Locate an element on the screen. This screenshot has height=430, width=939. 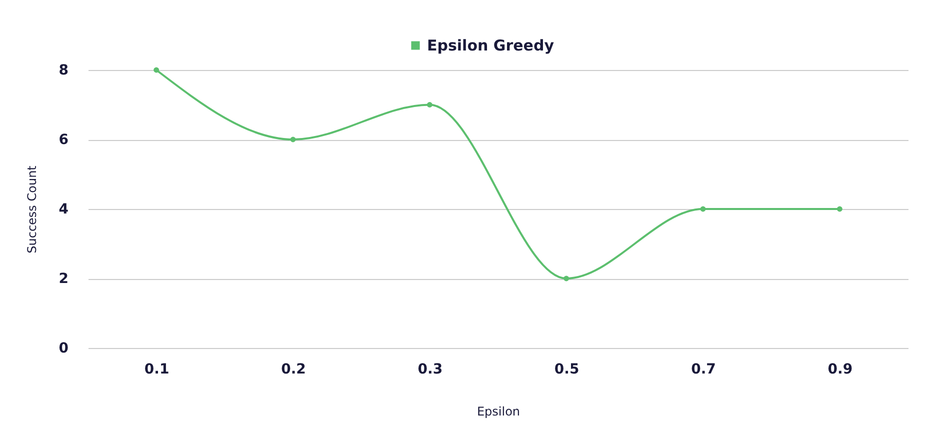
x-tick-label: 0.1 is located at coordinates (157, 370).